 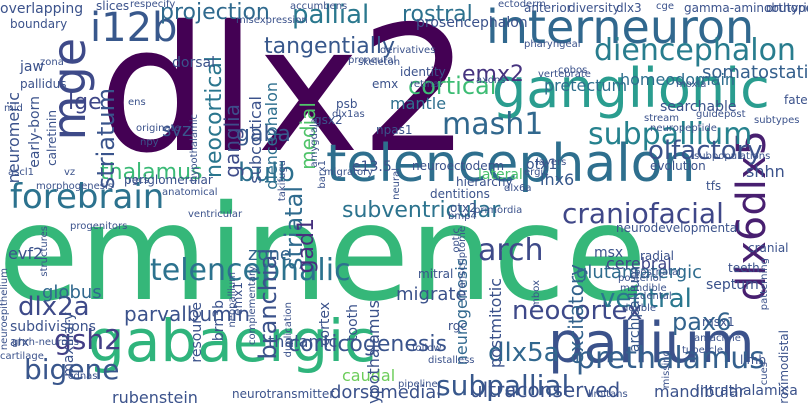 I want to click on word: npy, so click(x=149, y=142).